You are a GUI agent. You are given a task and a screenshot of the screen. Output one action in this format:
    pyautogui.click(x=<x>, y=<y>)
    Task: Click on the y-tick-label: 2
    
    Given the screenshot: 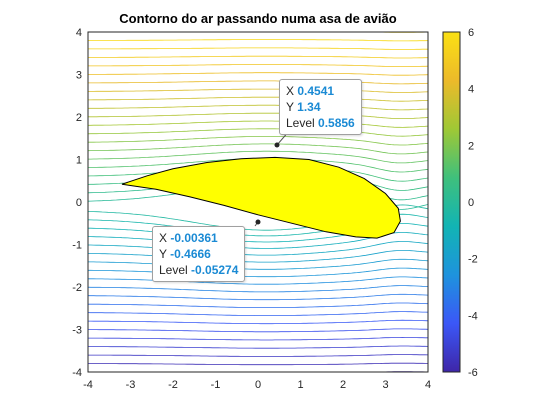 What is the action you would take?
    pyautogui.click(x=79, y=118)
    